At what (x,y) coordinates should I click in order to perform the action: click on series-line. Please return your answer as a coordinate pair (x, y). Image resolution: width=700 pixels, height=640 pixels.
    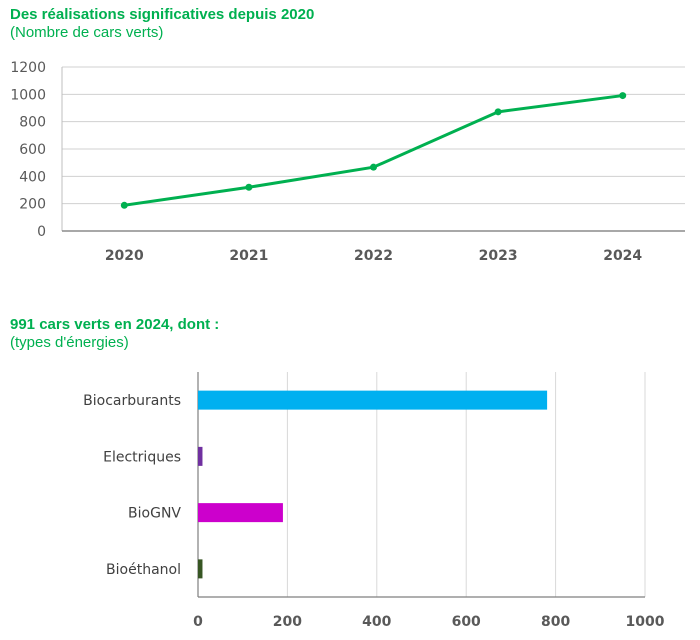
    Looking at the image, I should click on (373, 150).